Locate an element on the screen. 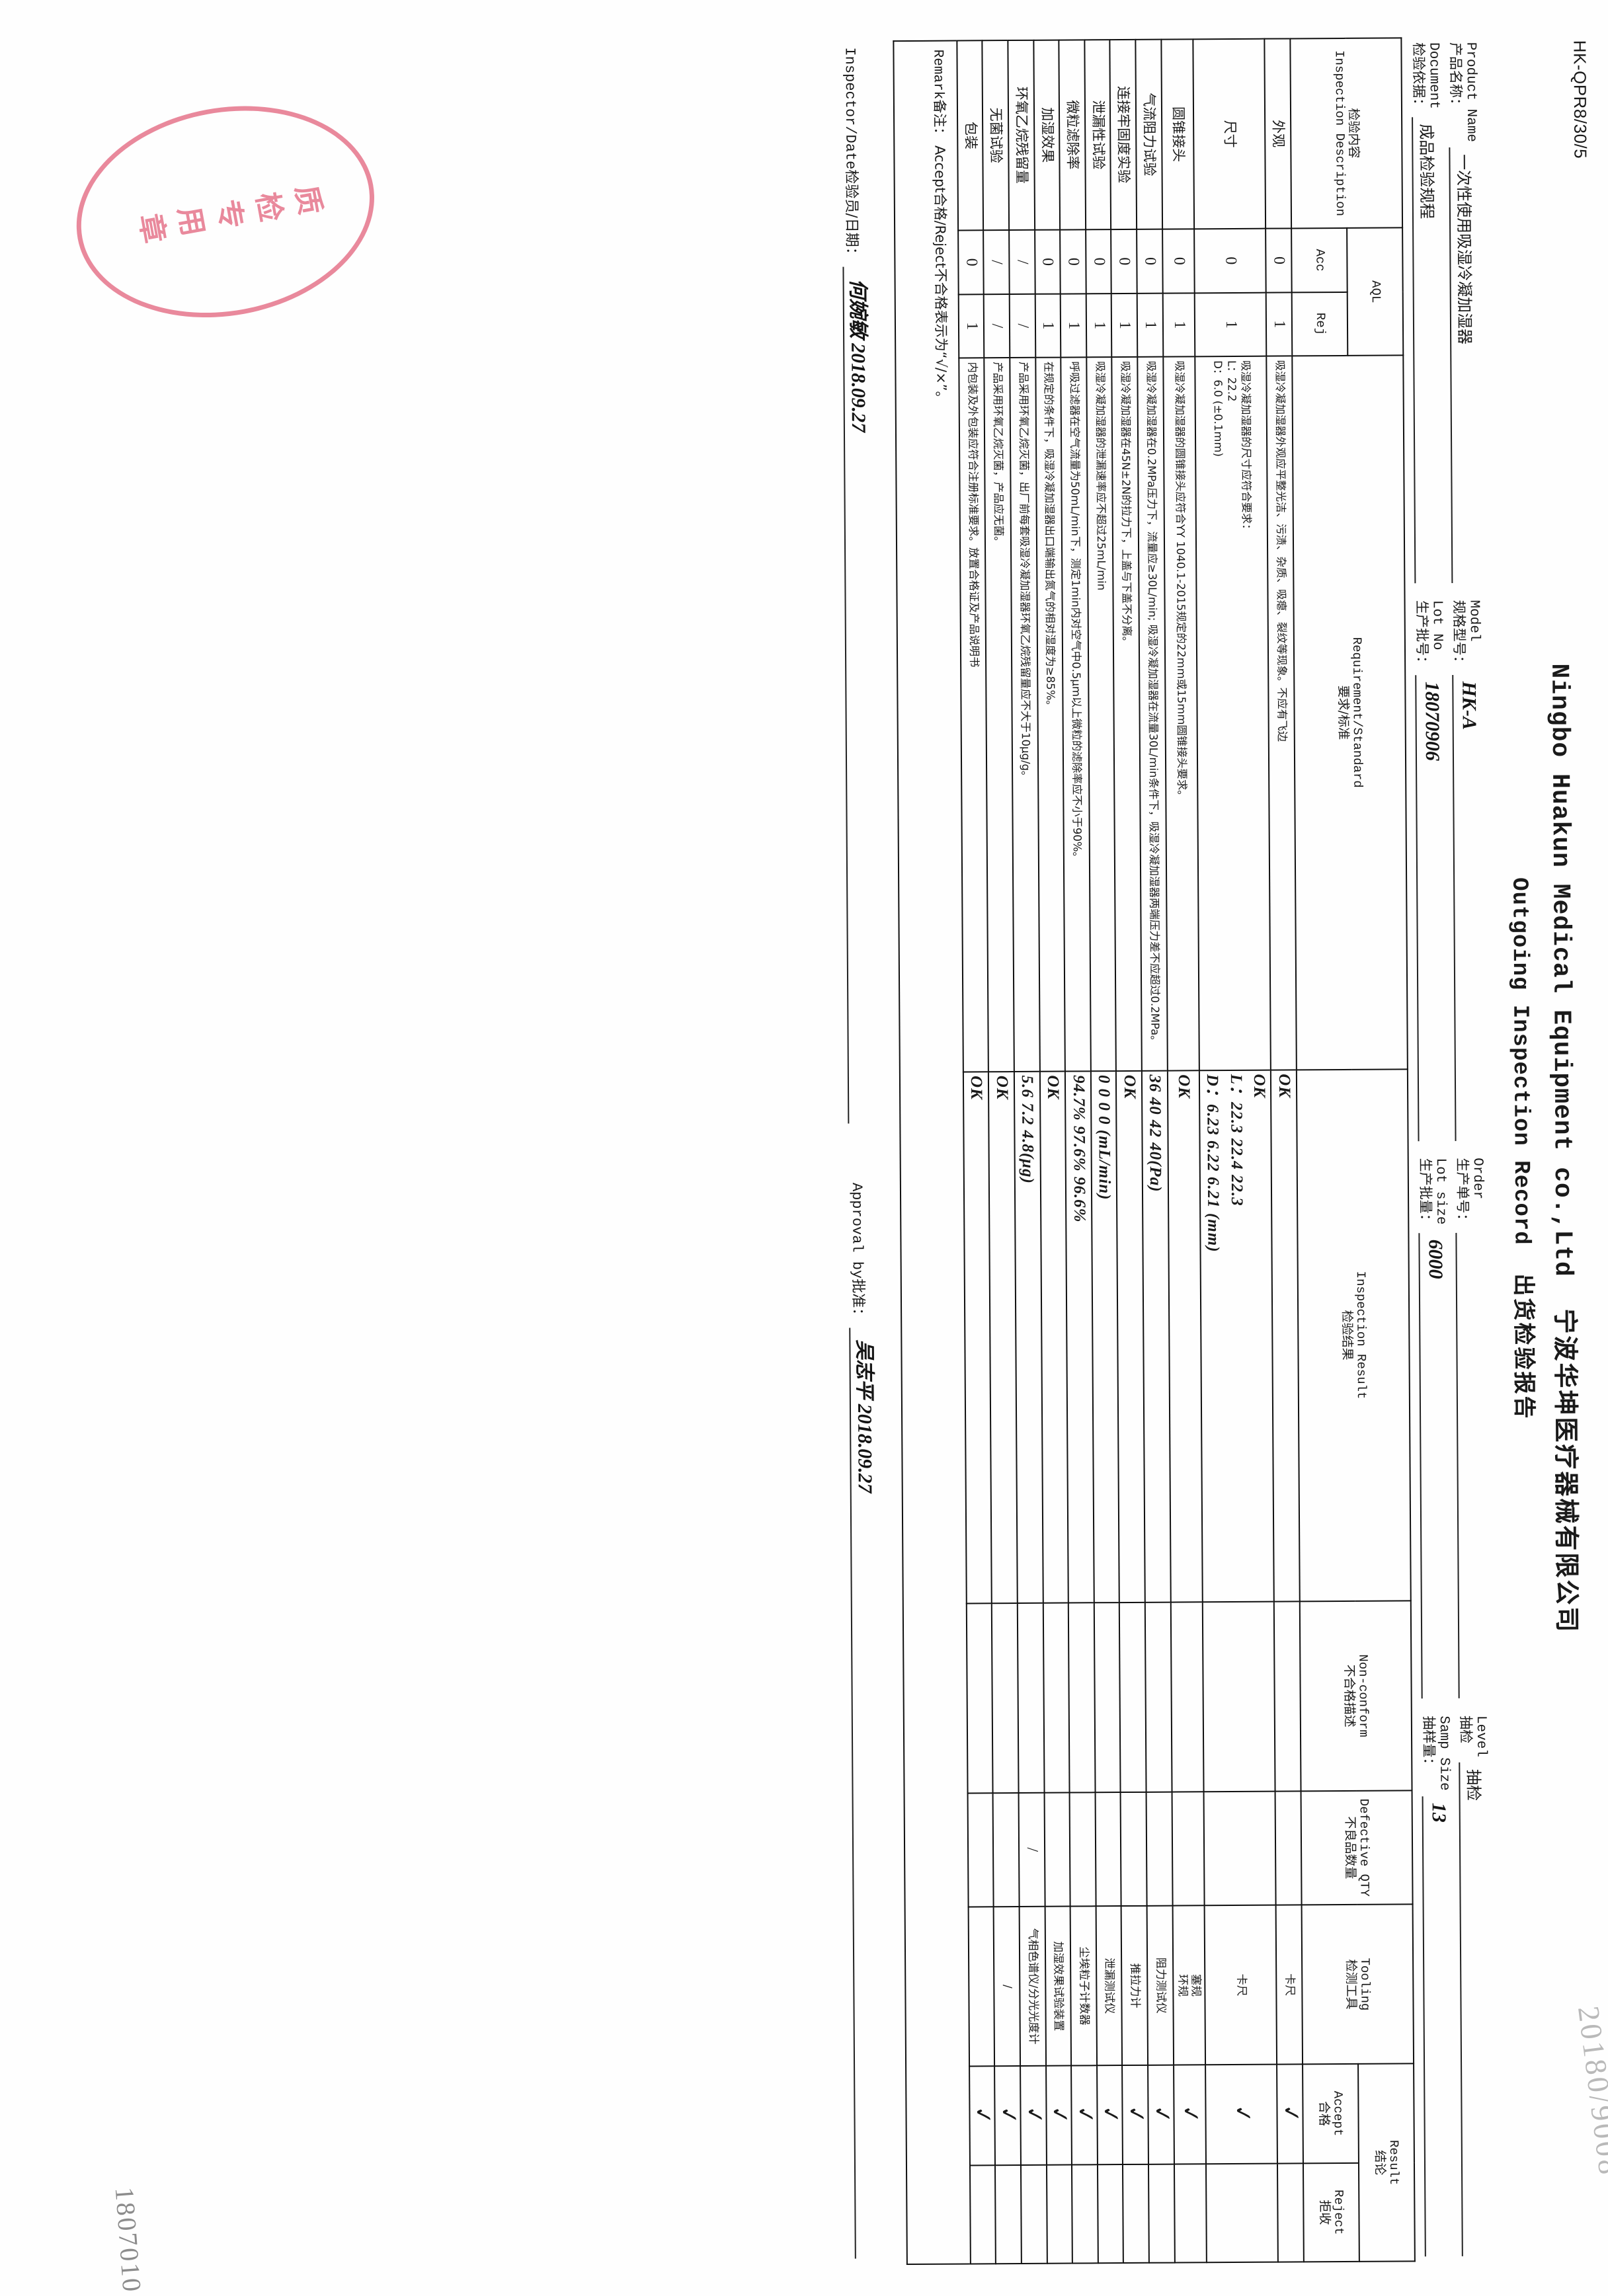  cell-inspection-result: 0 0 0 0 (mL/min) is located at coordinates (1105, 1337).